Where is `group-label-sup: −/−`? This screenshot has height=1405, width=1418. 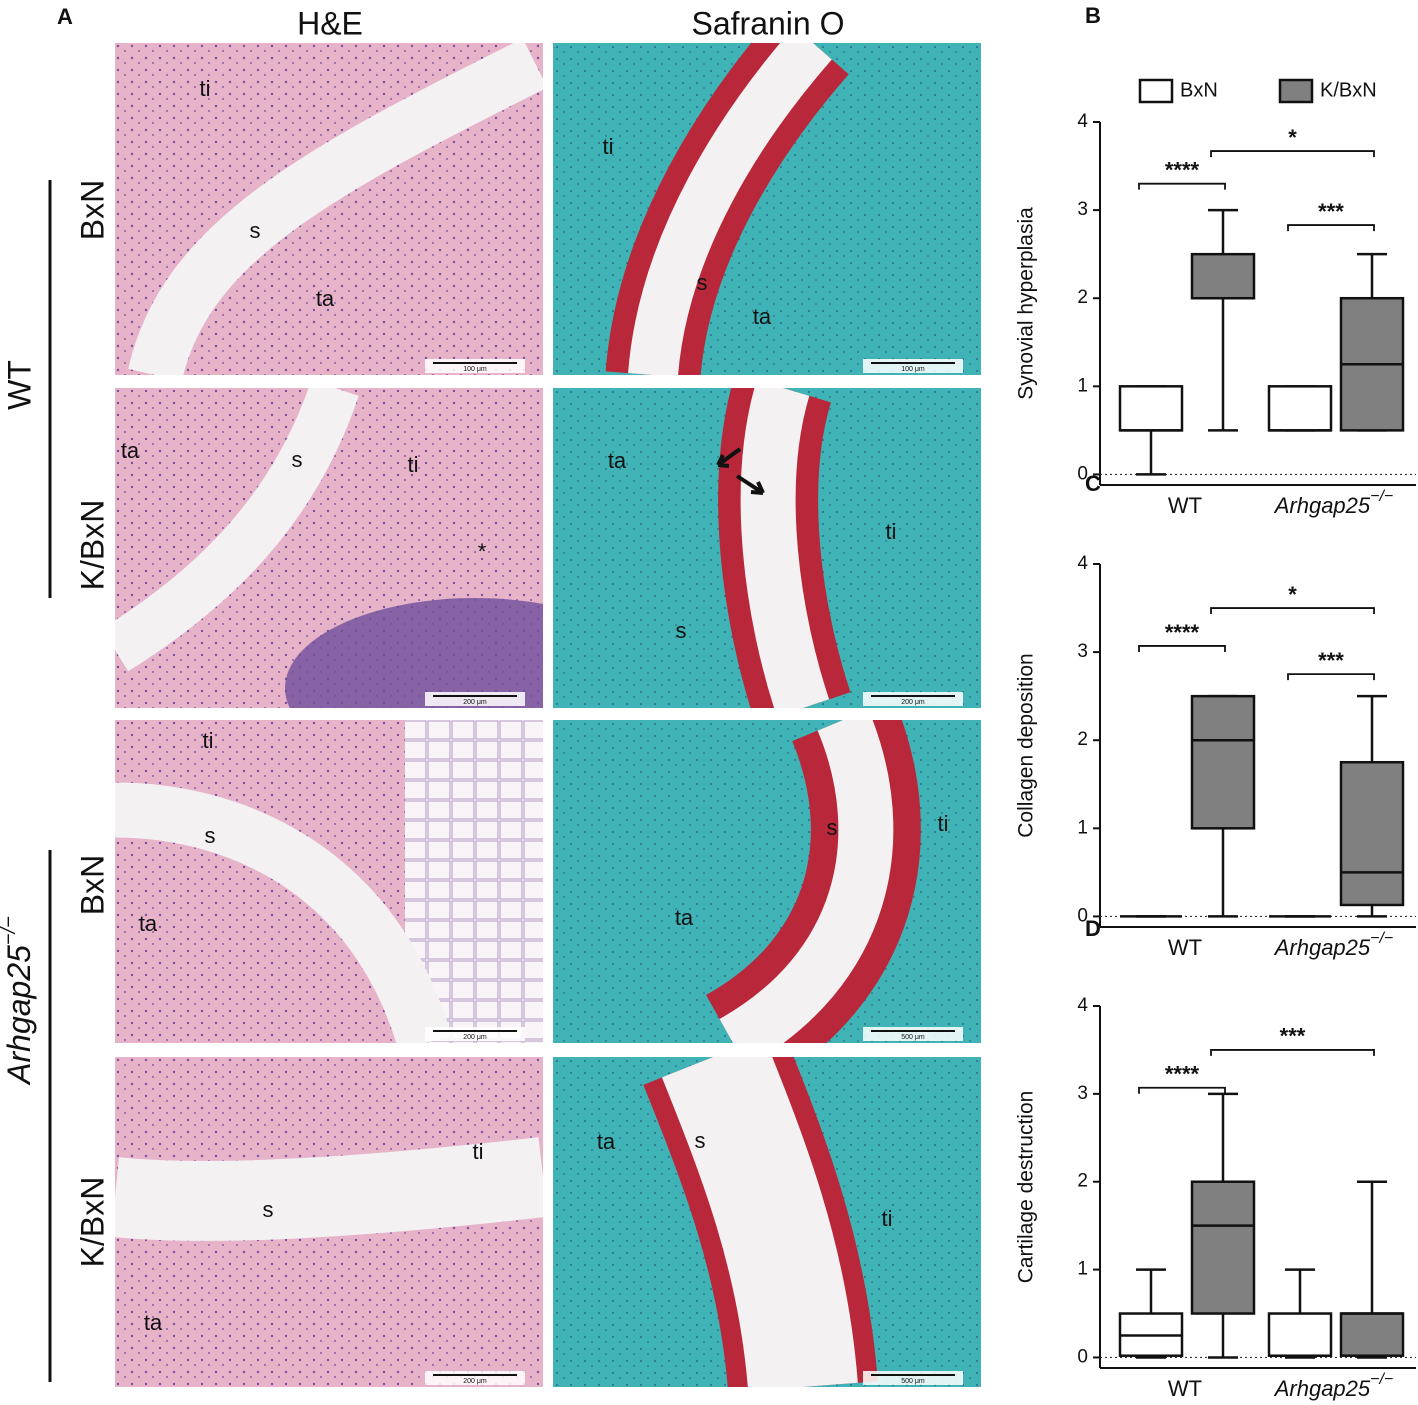 group-label-sup: −/− is located at coordinates (10, 930).